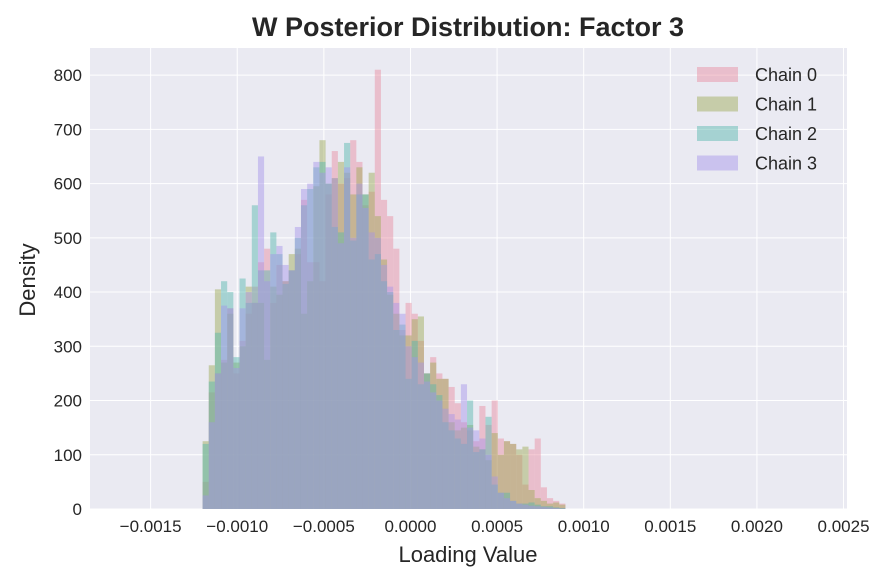 Image resolution: width=881 pixels, height=582 pixels. I want to click on y-tick-label: 500, so click(68, 238).